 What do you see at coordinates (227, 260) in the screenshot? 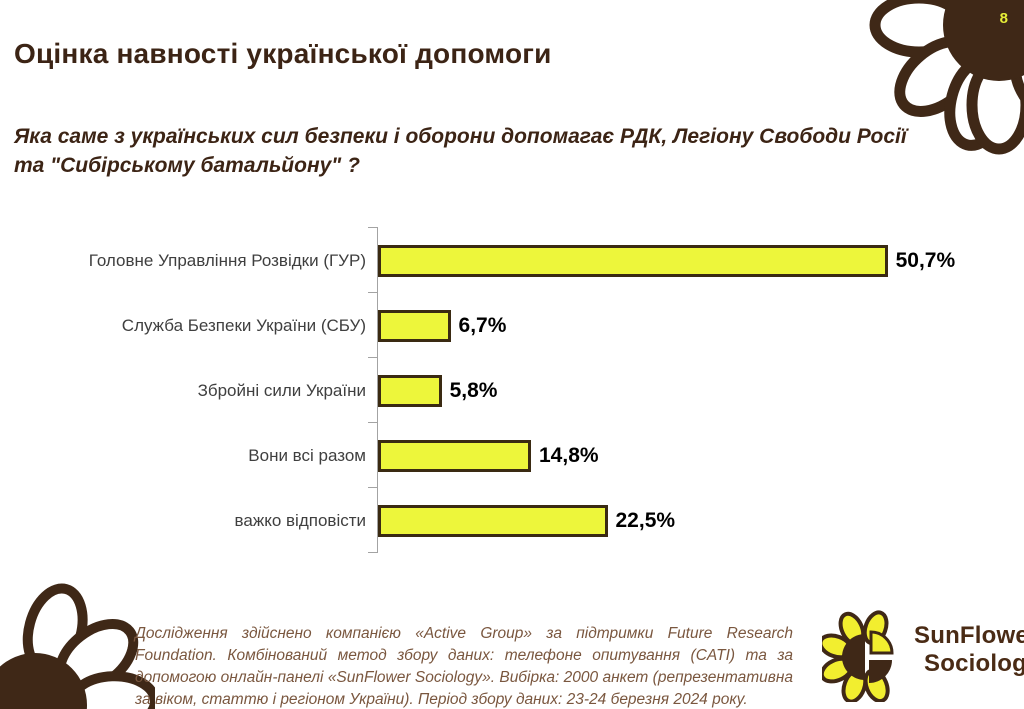
I see `category-label: Головне Управління Розвідки (ГУР)` at bounding box center [227, 260].